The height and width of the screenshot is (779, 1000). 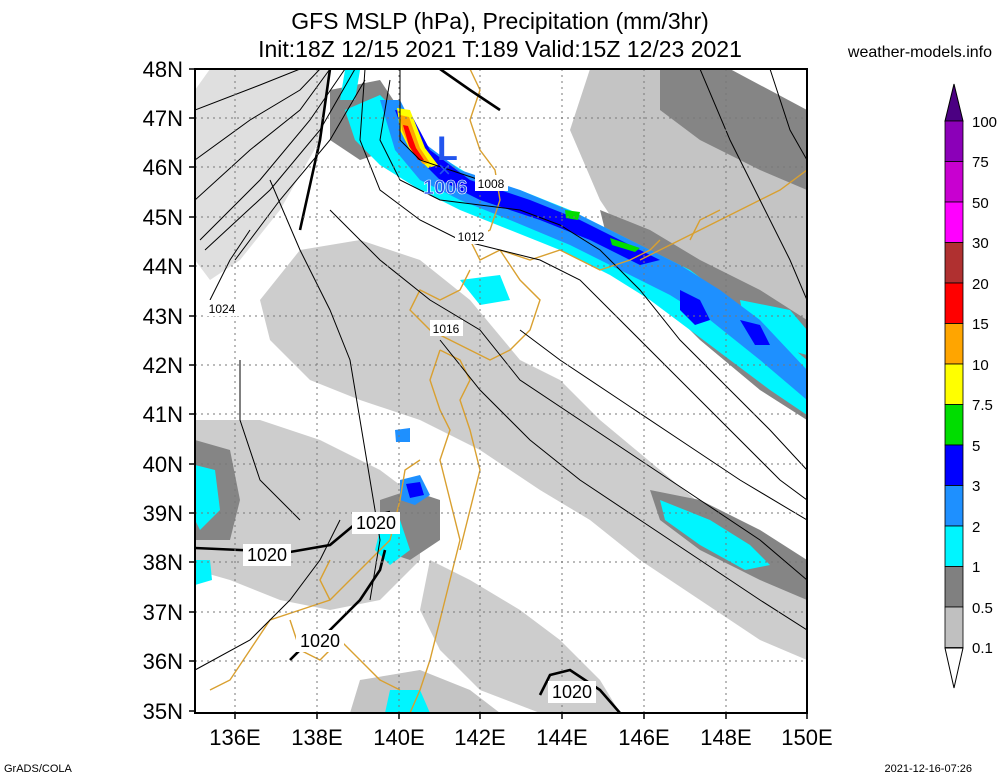 I want to click on low-marker-icon: ×, so click(x=444, y=169).